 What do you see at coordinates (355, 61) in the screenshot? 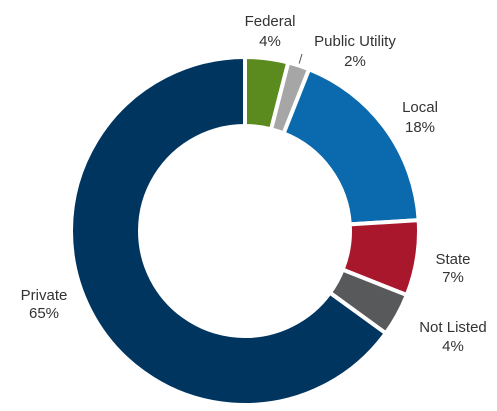
I see `slice-value-label: 2%` at bounding box center [355, 61].